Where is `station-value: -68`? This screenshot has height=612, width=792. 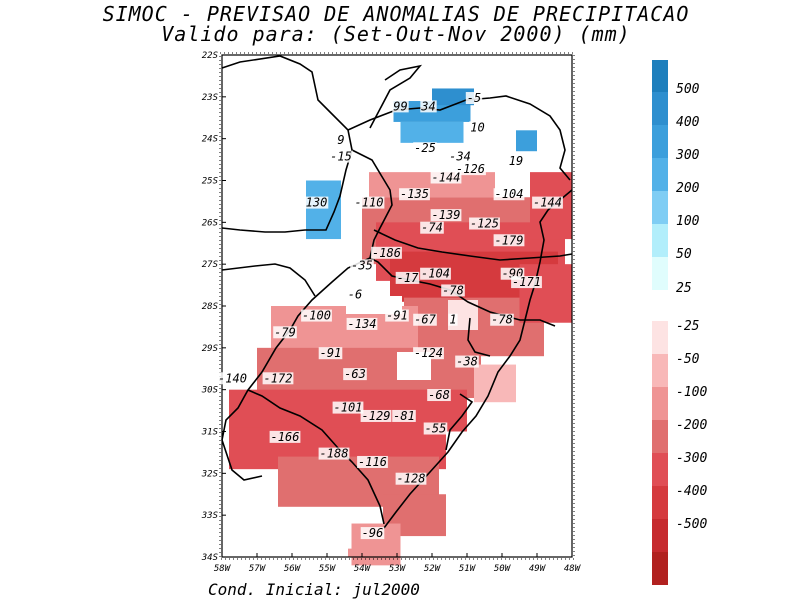
station-value: -68 is located at coordinates (439, 395).